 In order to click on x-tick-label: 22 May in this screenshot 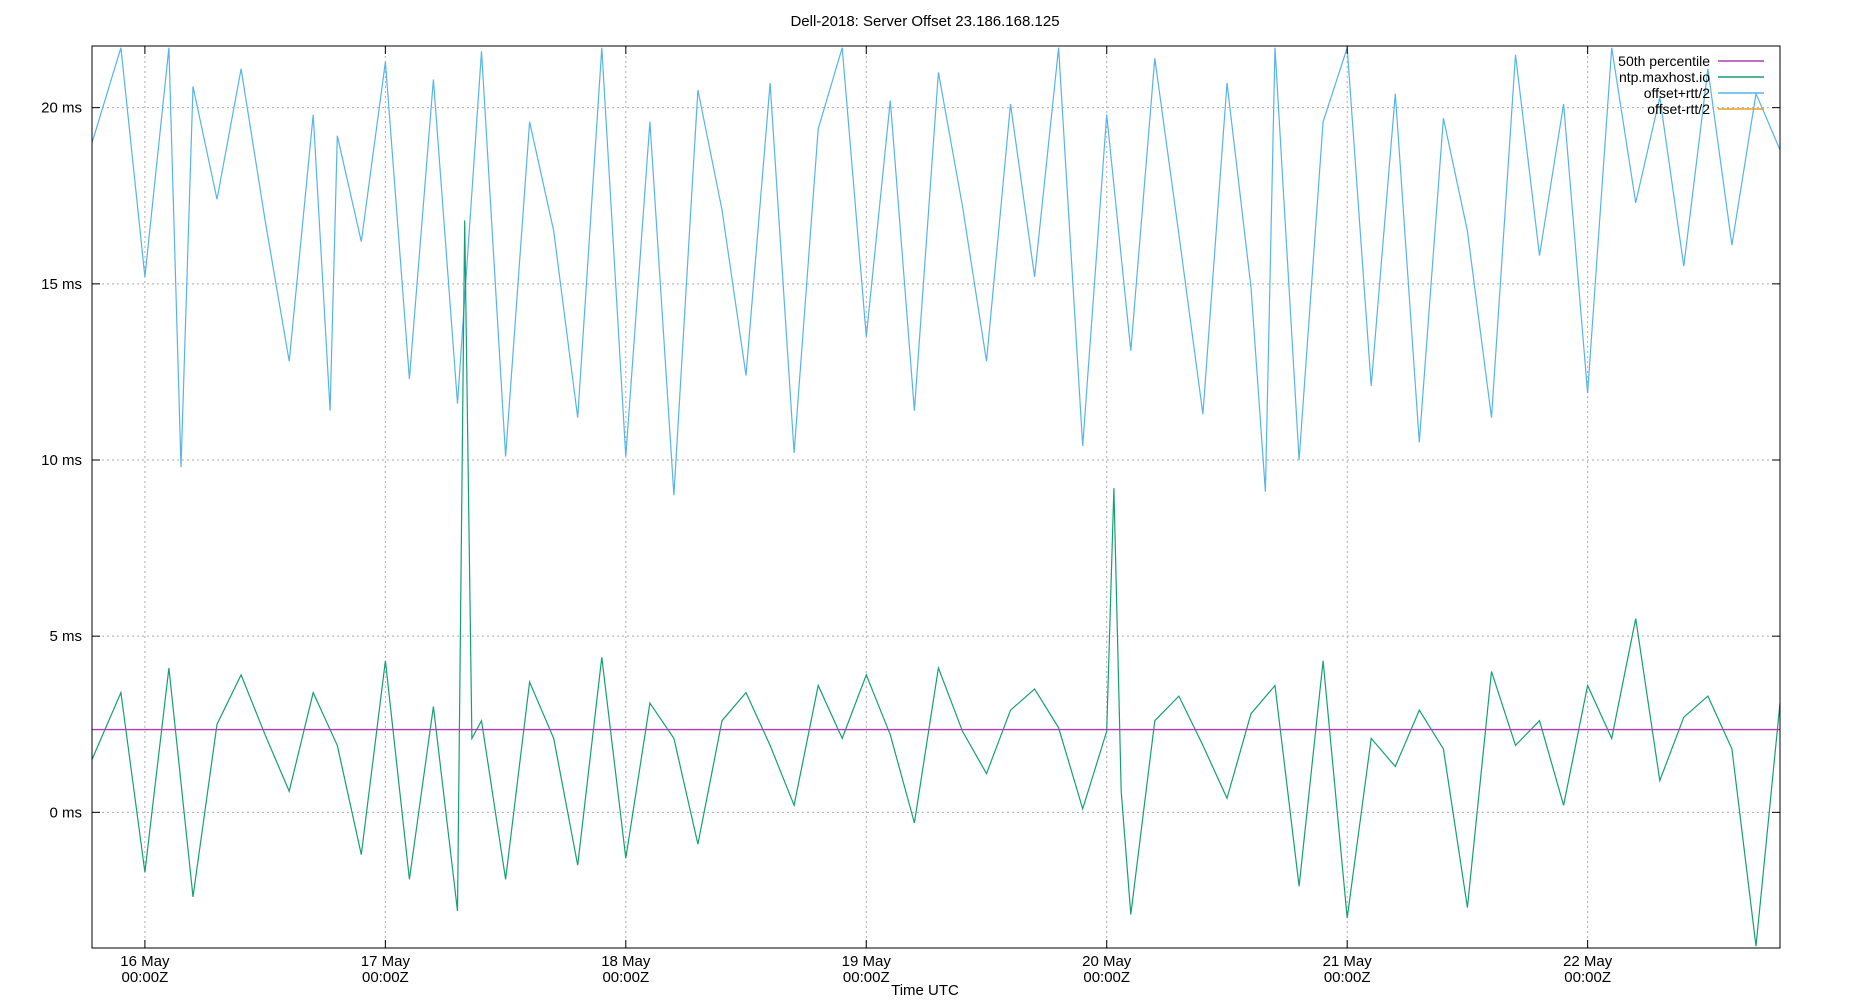, I will do `click(1588, 961)`.